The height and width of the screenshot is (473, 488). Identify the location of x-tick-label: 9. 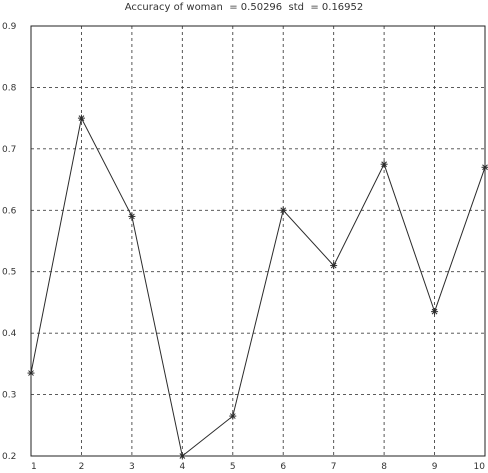
(435, 467).